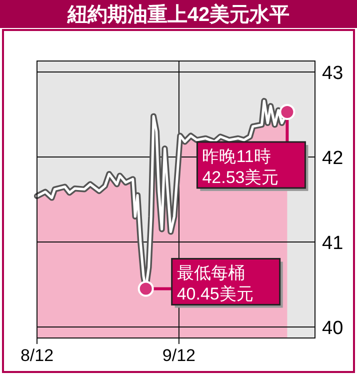  Describe the element at coordinates (333, 73) in the screenshot. I see `y-tick-label: 43` at that location.